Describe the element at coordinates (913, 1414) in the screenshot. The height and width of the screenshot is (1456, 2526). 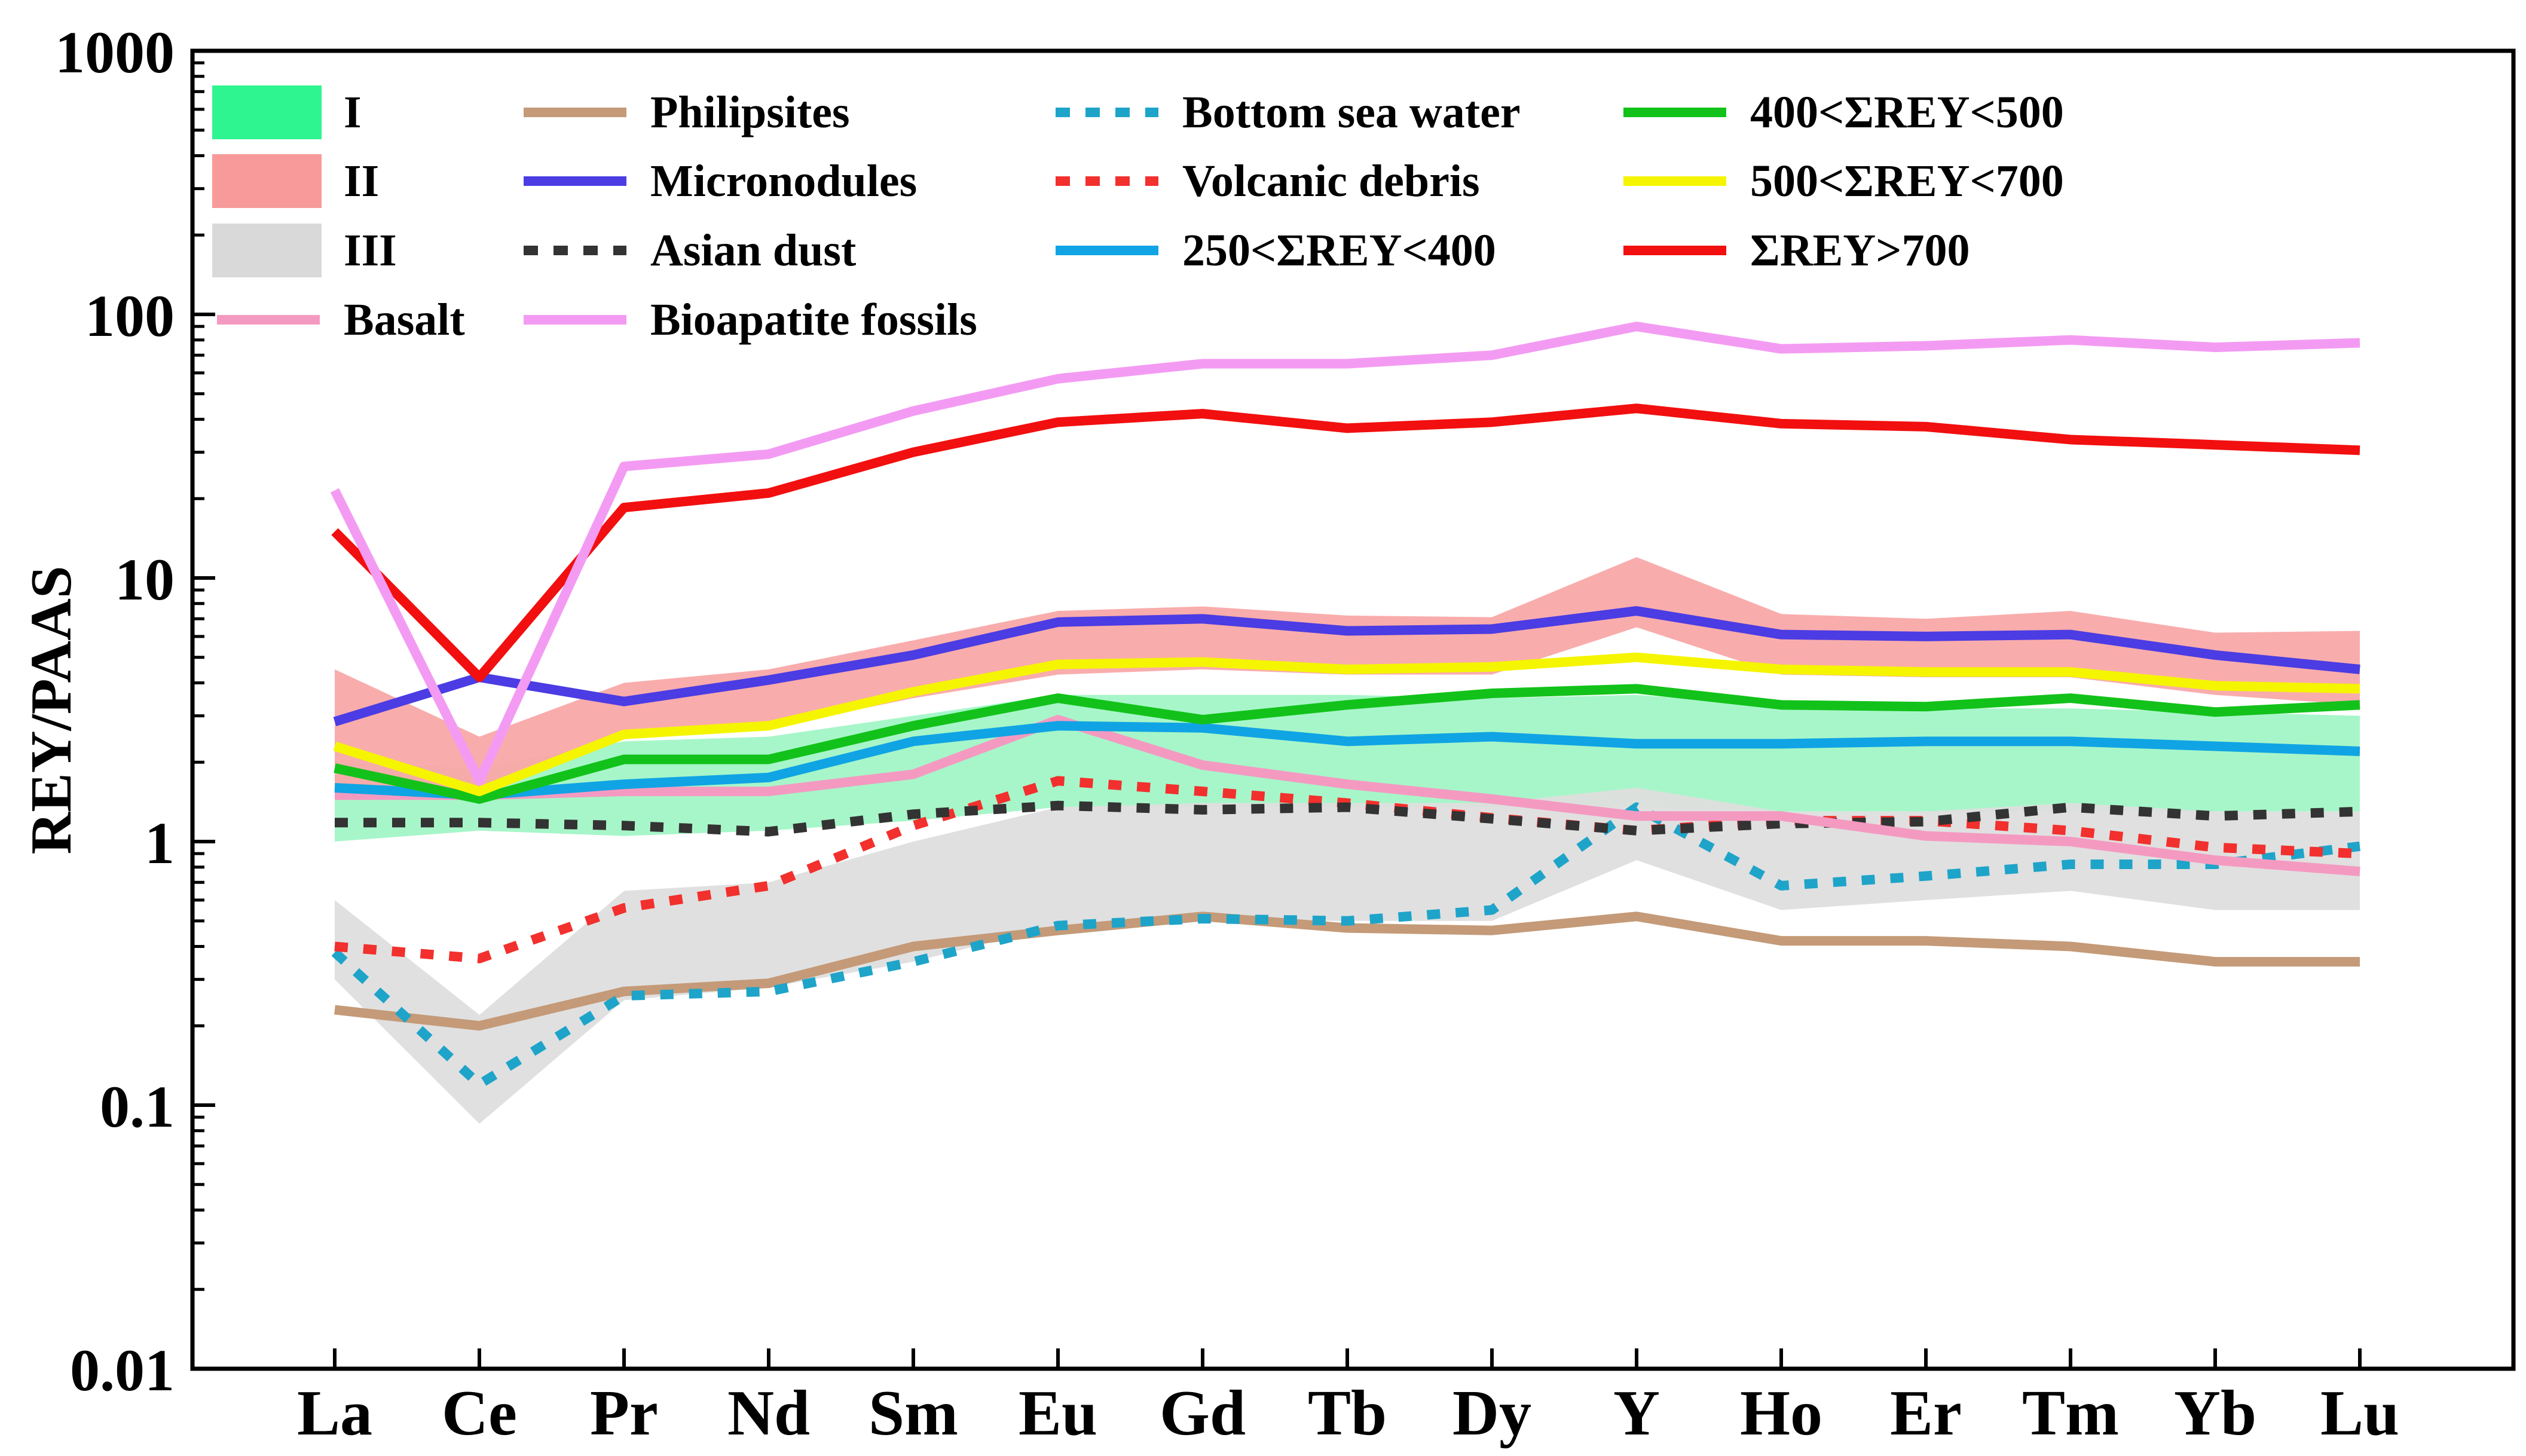
I see `x-tick-label-sm: Sm` at that location.